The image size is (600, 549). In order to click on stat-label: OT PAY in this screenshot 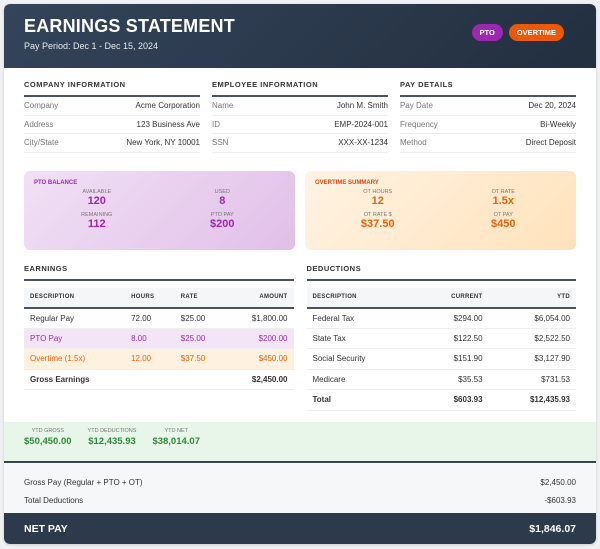, I will do `click(503, 214)`.